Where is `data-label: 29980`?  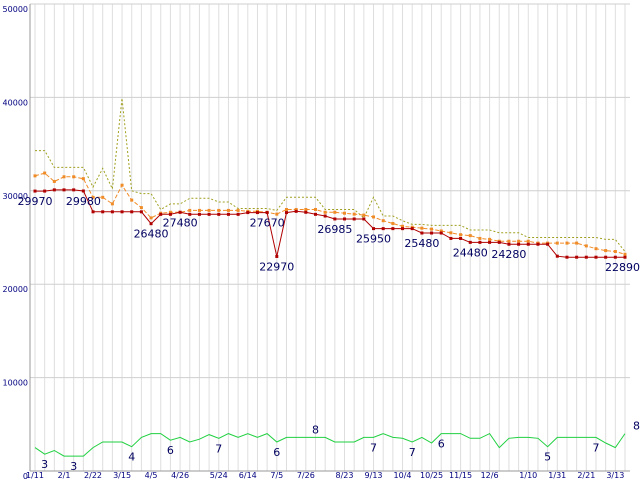 data-label: 29980 is located at coordinates (83, 201).